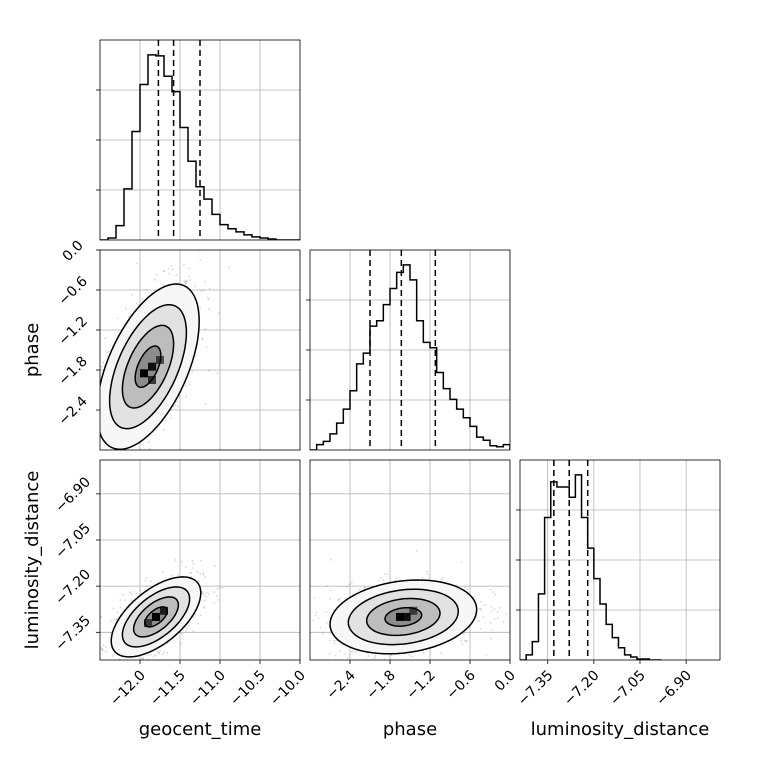 Image resolution: width=760 pixels, height=760 pixels. What do you see at coordinates (618, 584) in the screenshot?
I see `panel-luminosity_distance-luminosity_distance: −7.35 −7.20 −7.05 −6.90` at bounding box center [618, 584].